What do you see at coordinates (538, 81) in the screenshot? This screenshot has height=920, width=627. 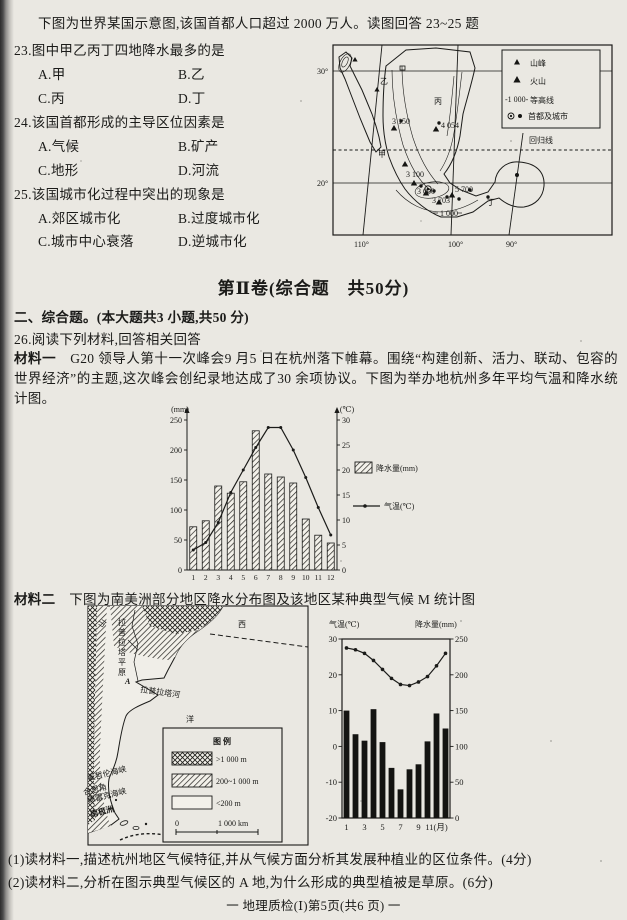 I see `legend-volcano-label: 火山` at bounding box center [538, 81].